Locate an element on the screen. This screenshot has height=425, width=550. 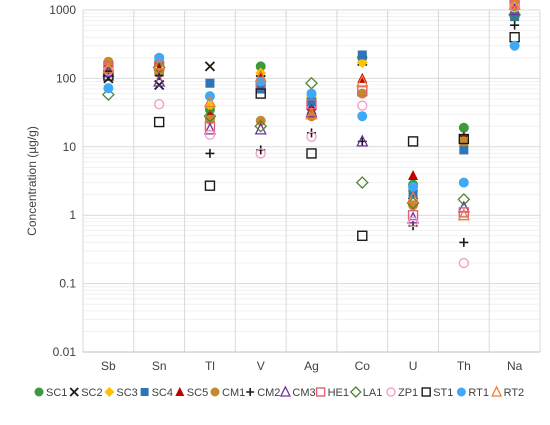
point-st1-v is located at coordinates (260, 93).